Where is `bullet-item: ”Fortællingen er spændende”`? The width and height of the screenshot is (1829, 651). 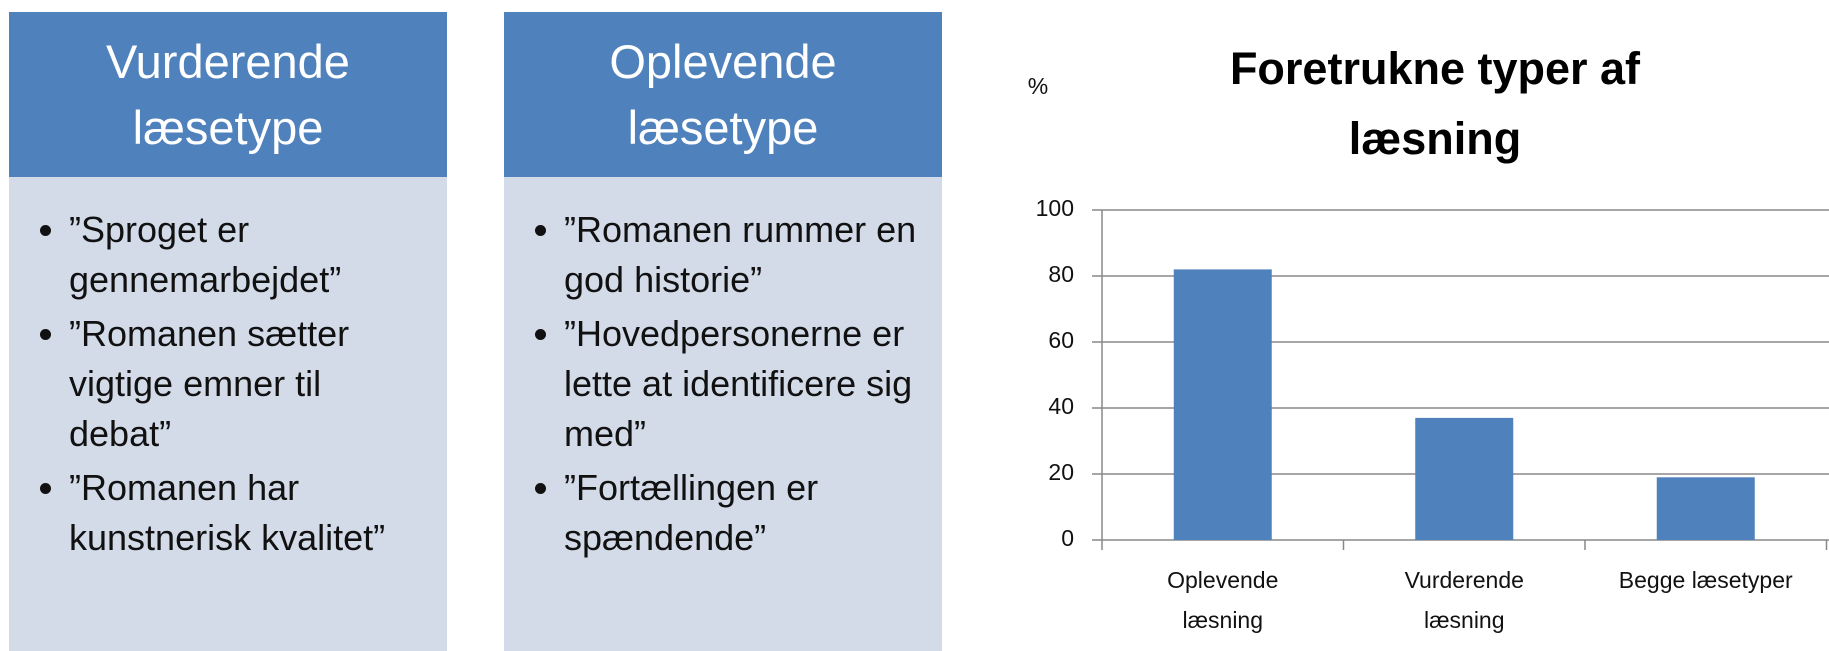 bullet-item: ”Fortællingen er spændende” is located at coordinates (743, 513).